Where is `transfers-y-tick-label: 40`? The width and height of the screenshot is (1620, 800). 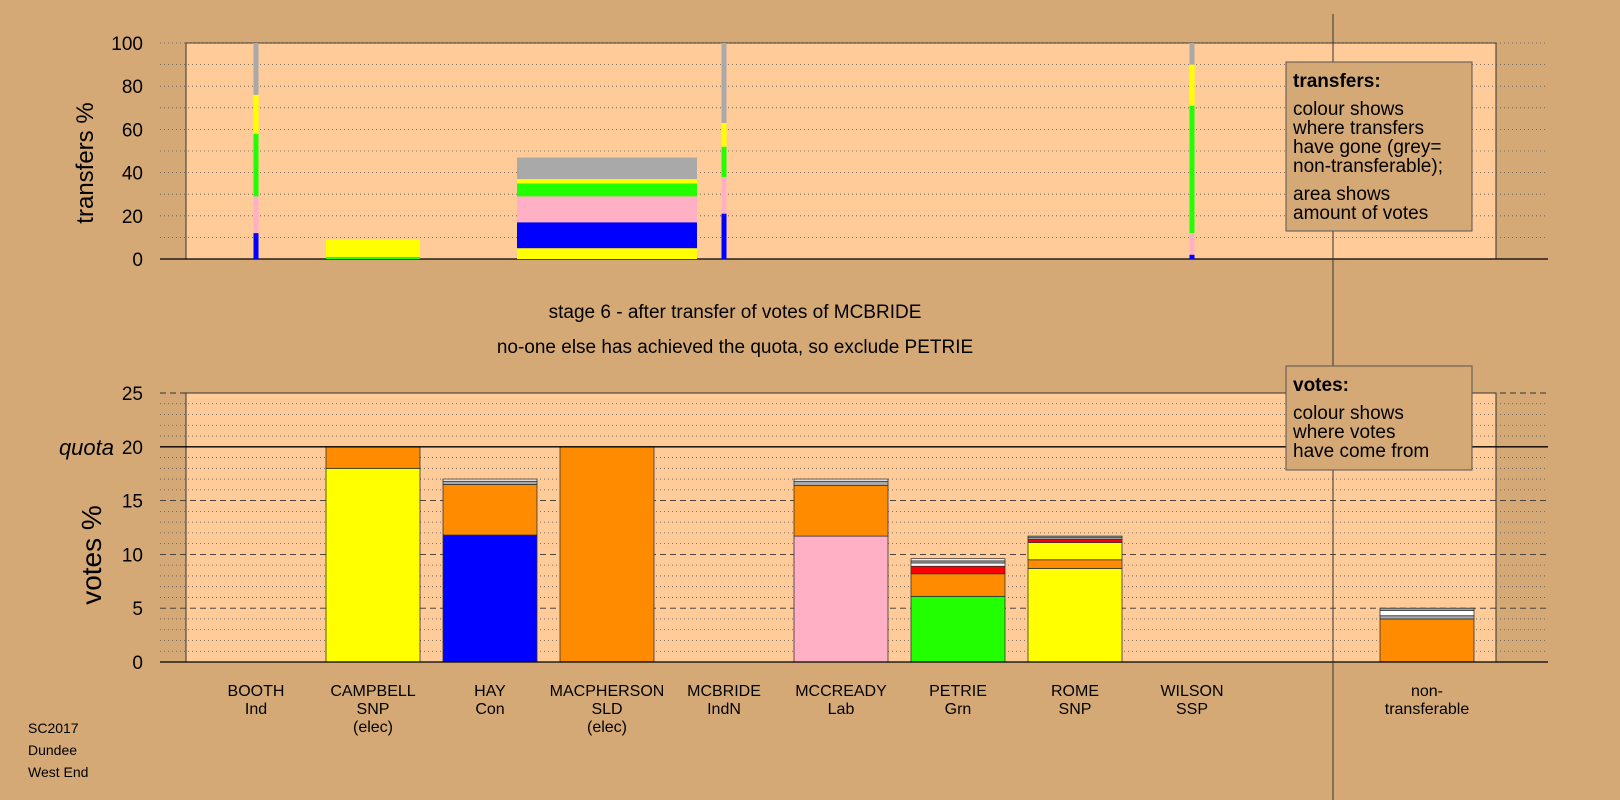
transfers-y-tick-label: 40 is located at coordinates (132, 174).